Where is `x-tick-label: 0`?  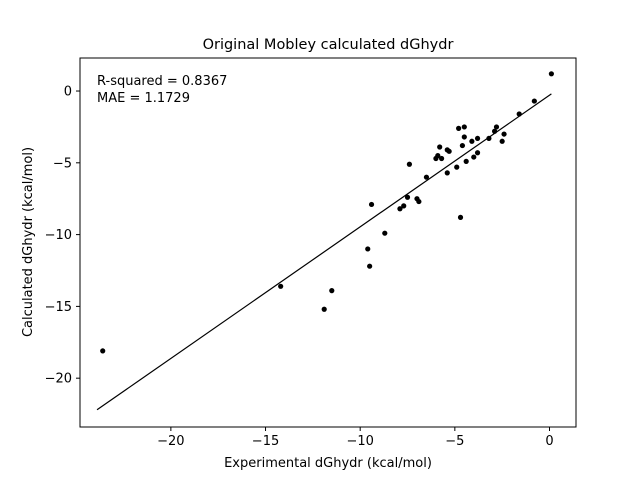
x-tick-label: 0 is located at coordinates (549, 441).